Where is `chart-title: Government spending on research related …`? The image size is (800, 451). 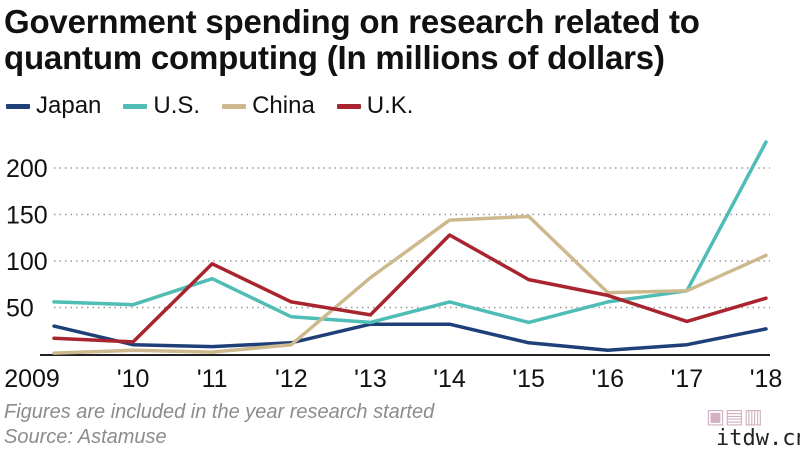
chart-title: Government spending on research related … is located at coordinates (352, 39).